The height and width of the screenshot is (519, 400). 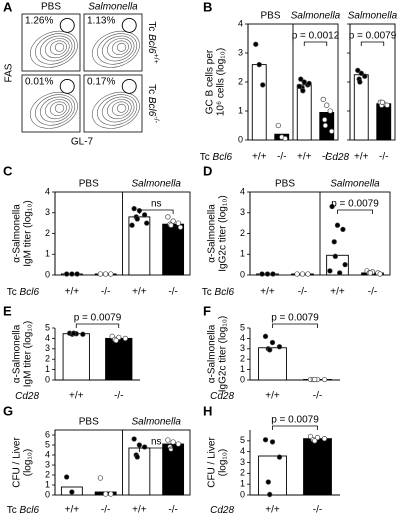 What do you see at coordinates (8, 170) in the screenshot?
I see `panel-letter: C` at bounding box center [8, 170].